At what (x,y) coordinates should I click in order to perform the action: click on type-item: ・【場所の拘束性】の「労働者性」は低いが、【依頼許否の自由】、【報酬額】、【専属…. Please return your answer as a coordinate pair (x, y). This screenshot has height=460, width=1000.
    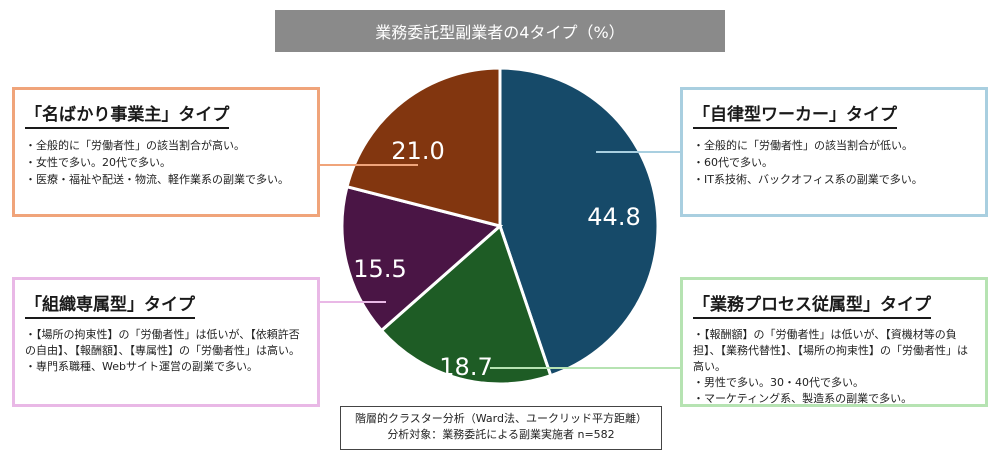
    Looking at the image, I should click on (162, 342).